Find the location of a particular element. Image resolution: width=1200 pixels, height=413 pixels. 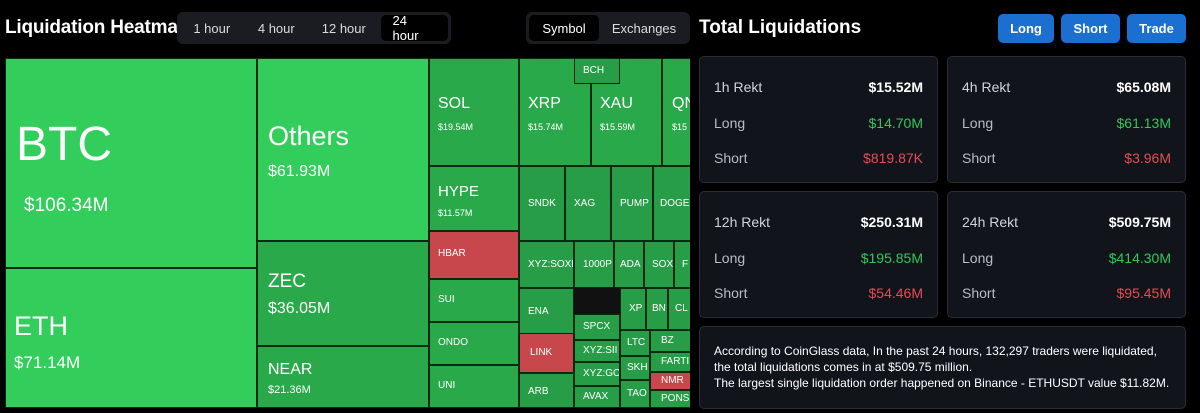

short-value: $819.87K is located at coordinates (893, 158).